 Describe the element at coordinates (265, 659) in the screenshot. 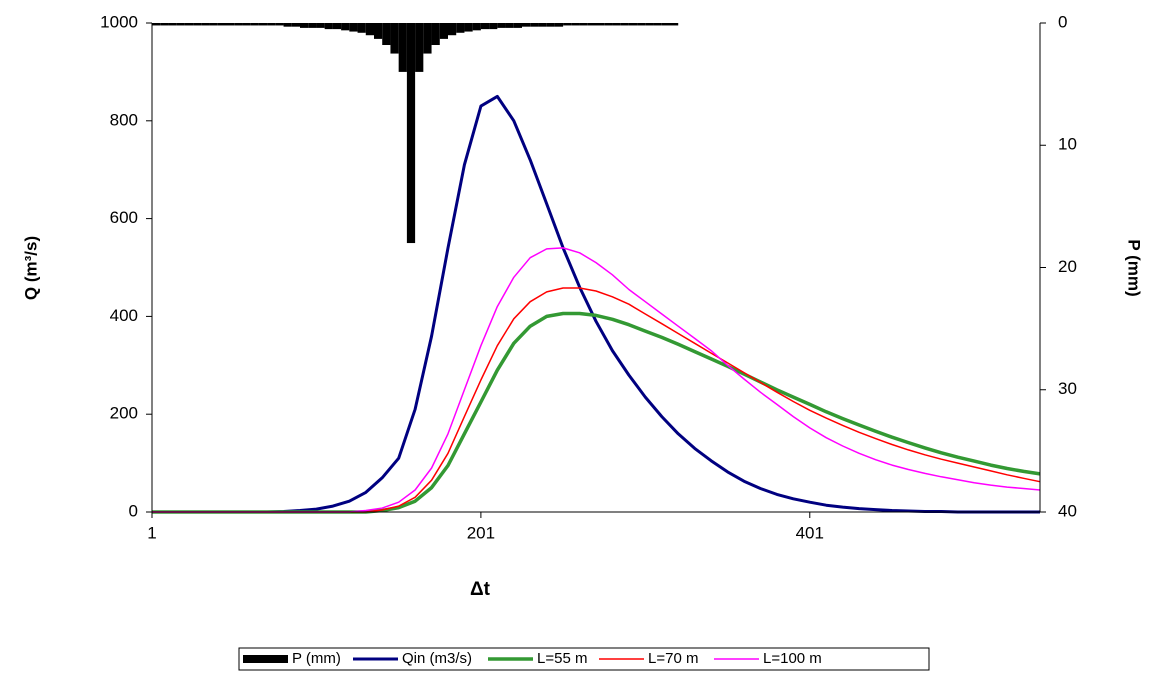

I see `legend-swatch` at that location.